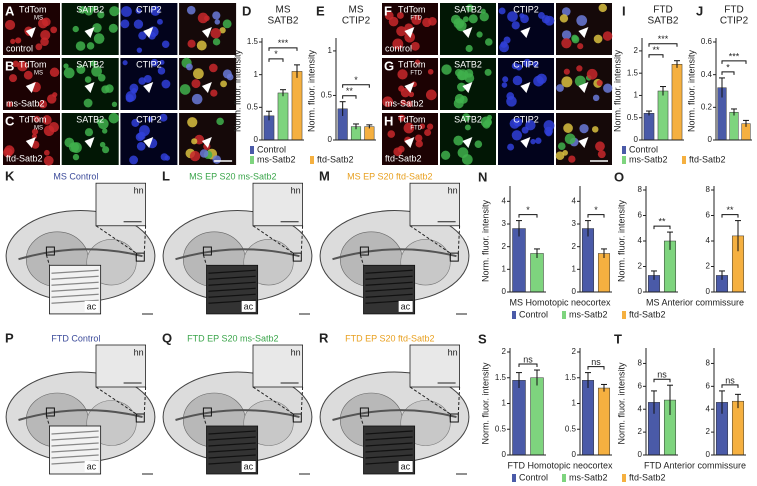 The height and width of the screenshot is (486, 757). What do you see at coordinates (640, 291) in the screenshot?
I see `y-tick-label: 0` at bounding box center [640, 291].